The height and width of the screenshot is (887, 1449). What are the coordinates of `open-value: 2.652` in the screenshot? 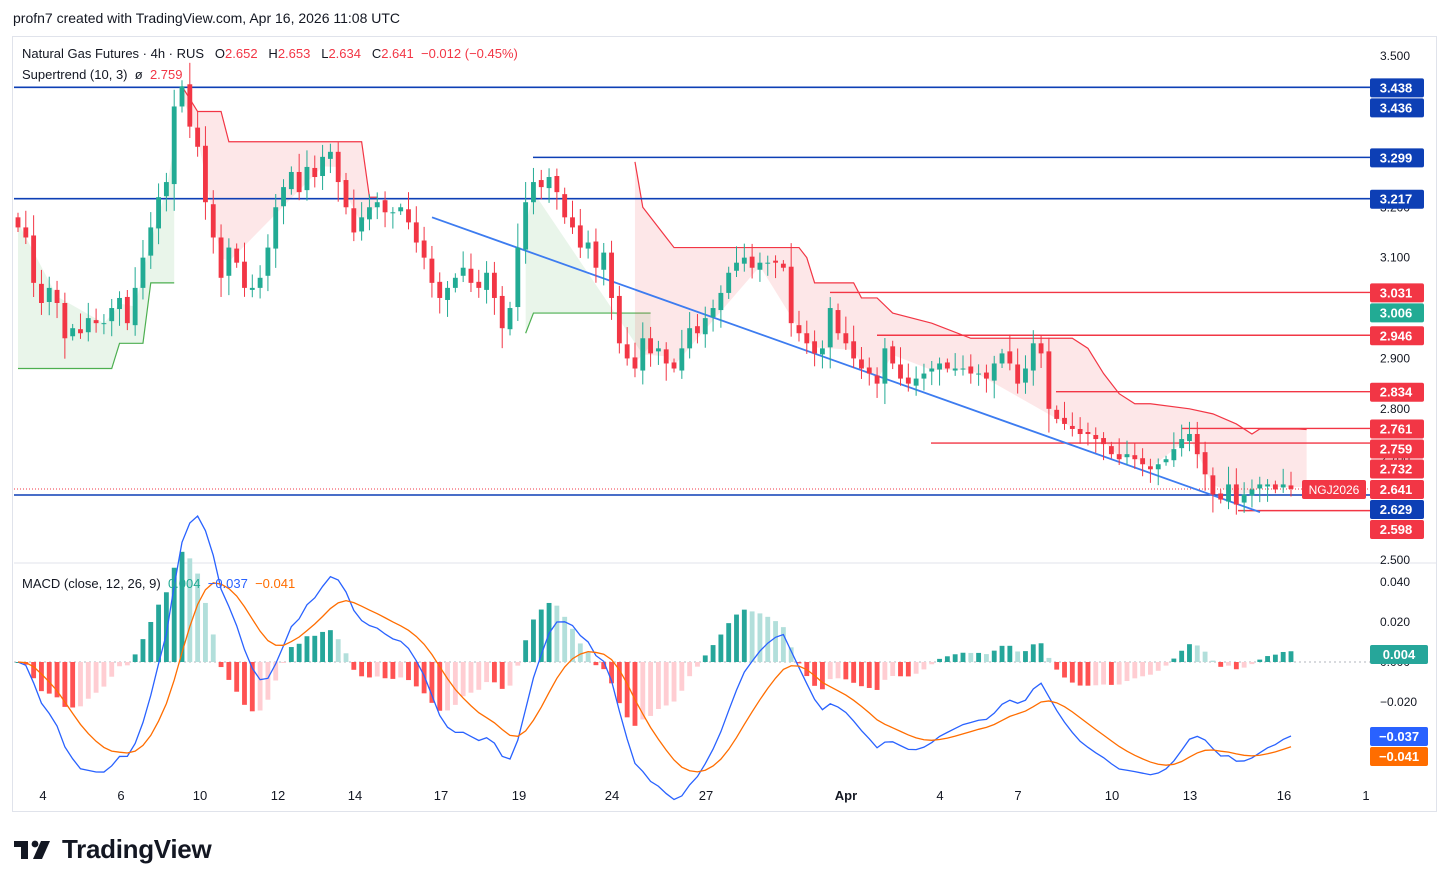 It's located at (241, 53).